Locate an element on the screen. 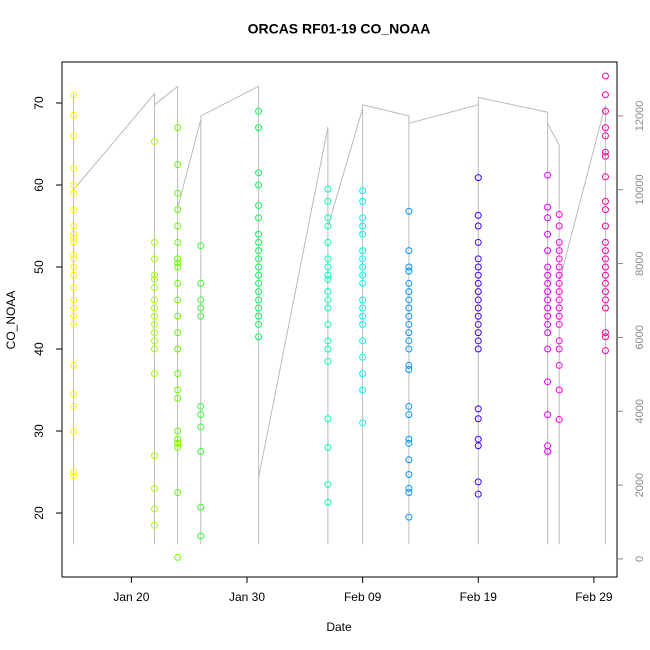 The width and height of the screenshot is (650, 650). y-tick-label: 50 is located at coordinates (39, 267).